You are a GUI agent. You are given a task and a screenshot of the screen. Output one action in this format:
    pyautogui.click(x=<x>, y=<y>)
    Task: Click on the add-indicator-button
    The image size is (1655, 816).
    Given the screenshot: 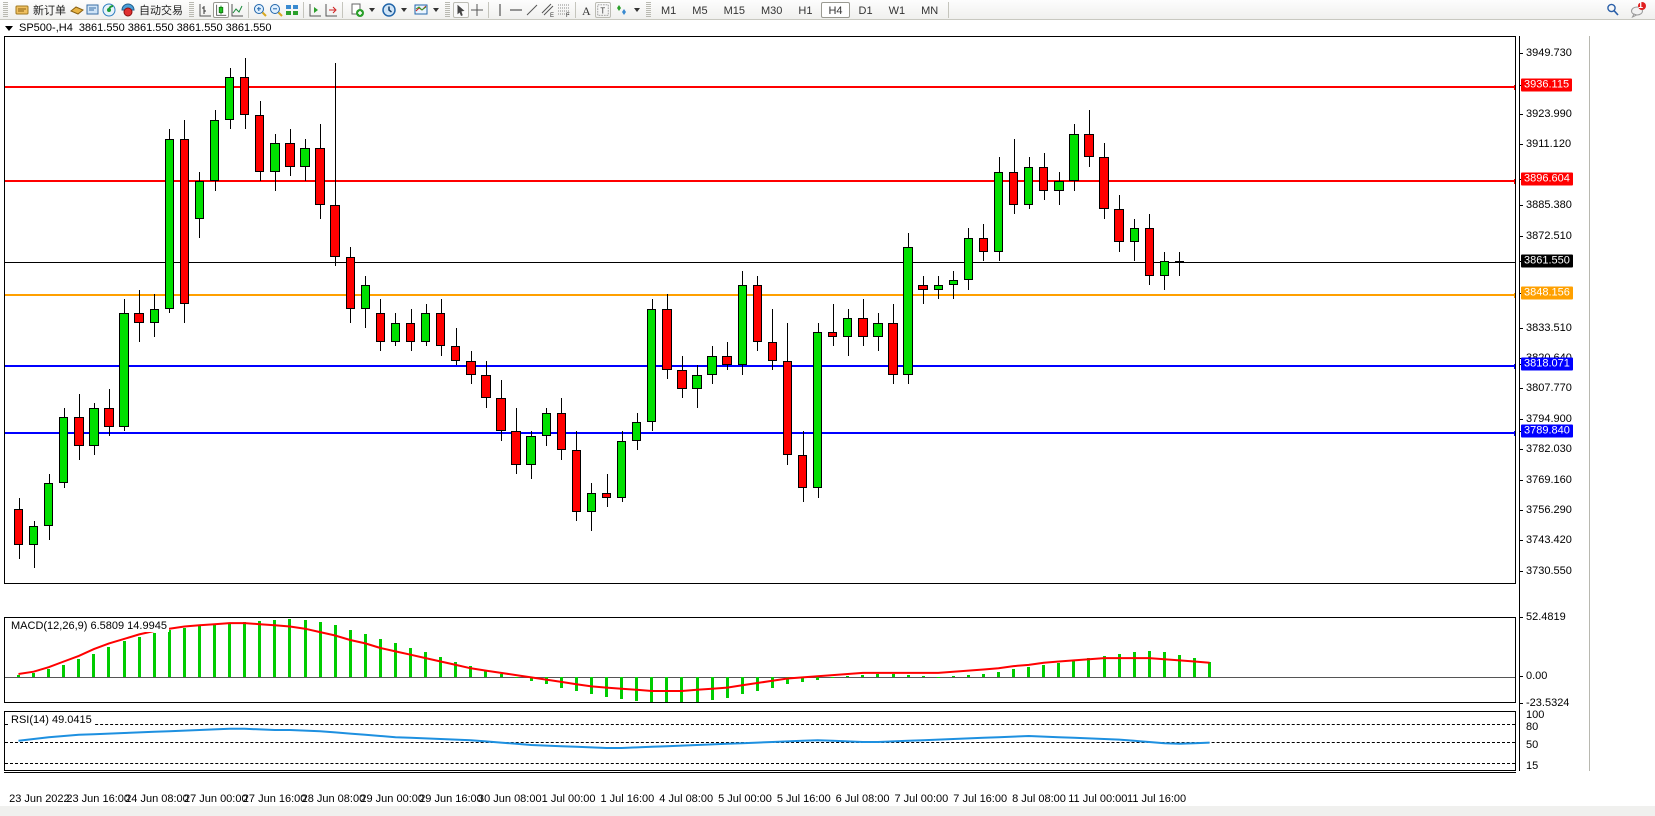 What is the action you would take?
    pyautogui.click(x=362, y=10)
    